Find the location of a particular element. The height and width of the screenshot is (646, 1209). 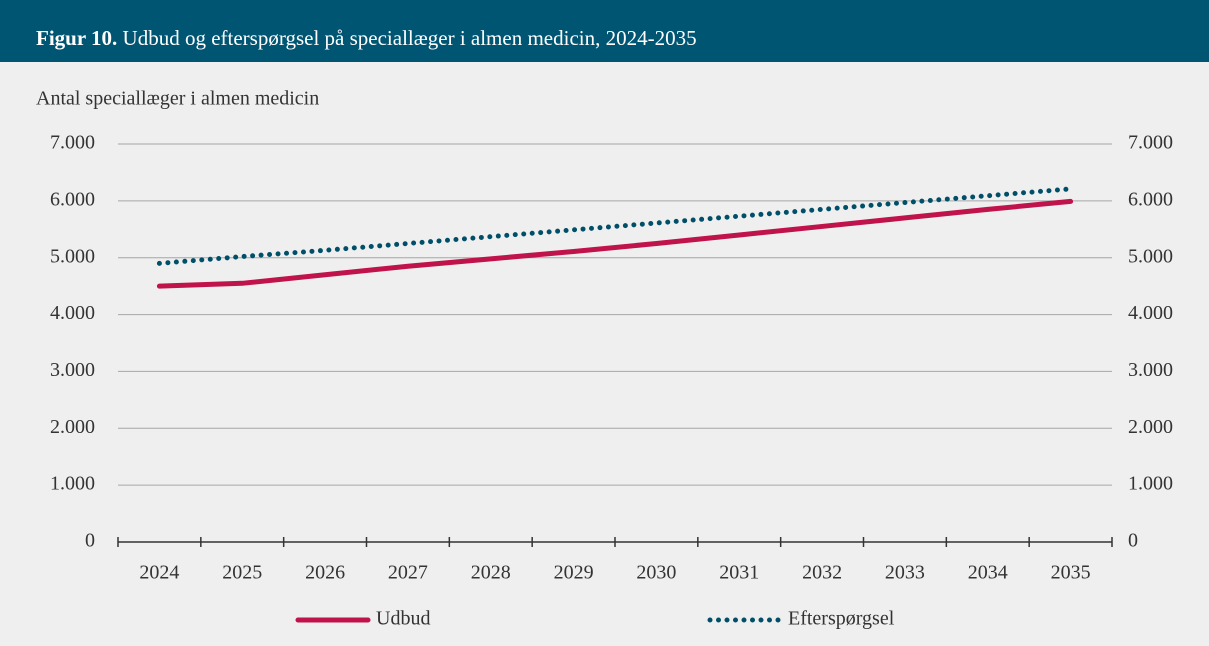

x-tick-label: 2026 is located at coordinates (325, 573).